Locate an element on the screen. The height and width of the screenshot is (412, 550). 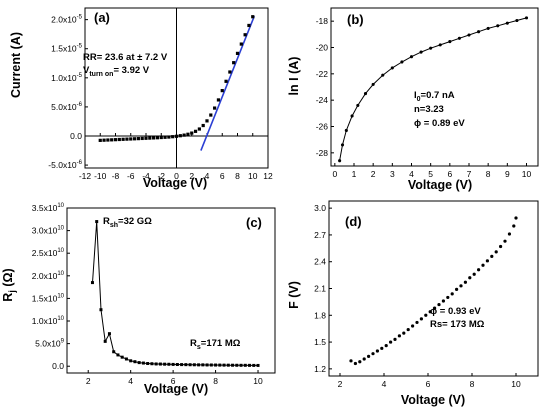
x-tick-label: 1 is located at coordinates (354, 174).